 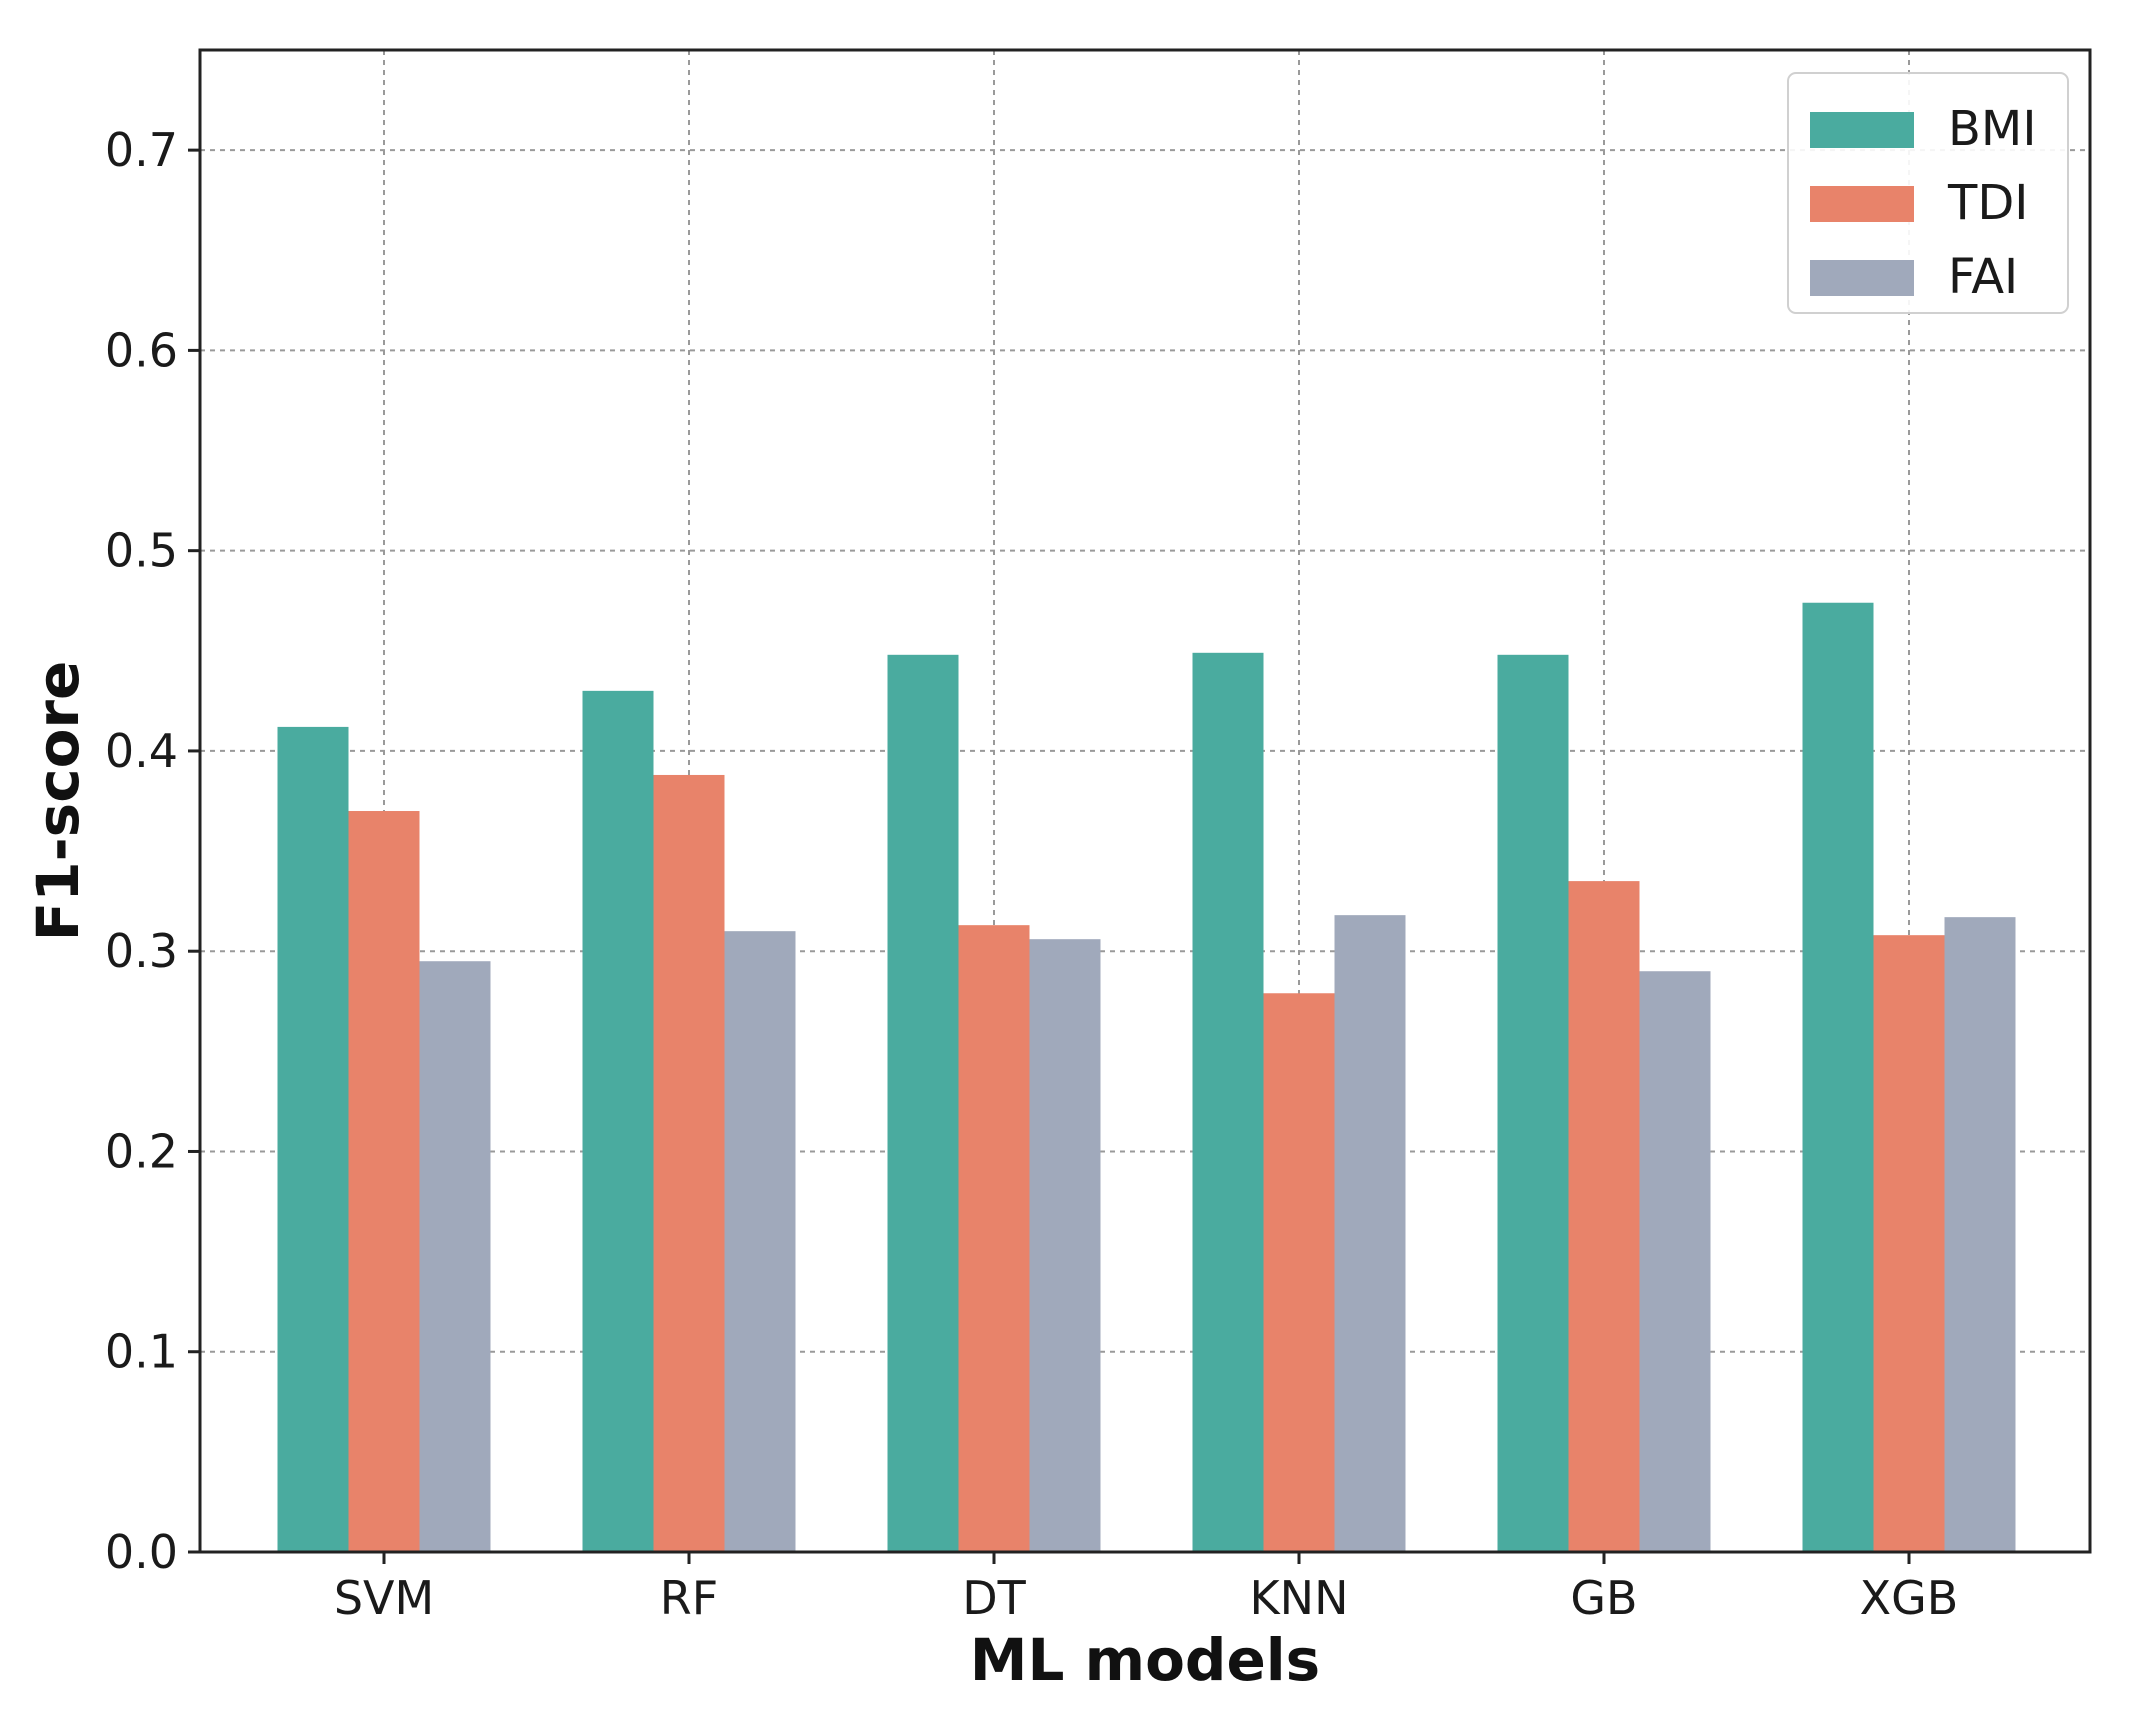 What do you see at coordinates (1145, 1660) in the screenshot?
I see `x-axis-title: ML models` at bounding box center [1145, 1660].